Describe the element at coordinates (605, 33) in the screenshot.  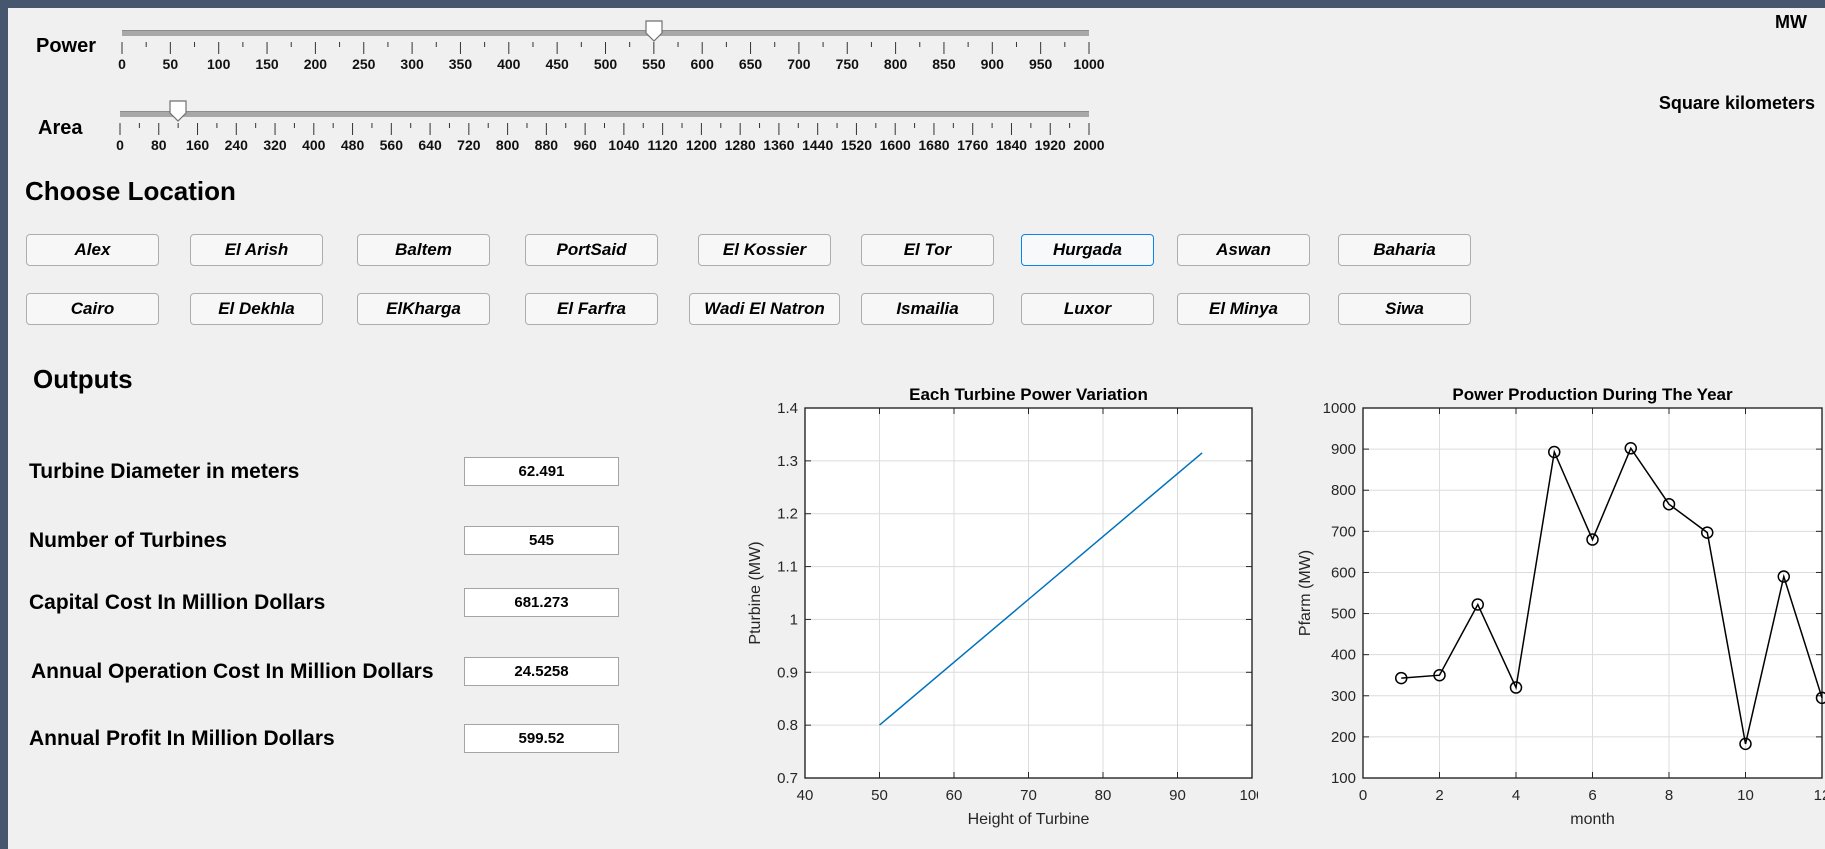
I see `power-slider-track` at that location.